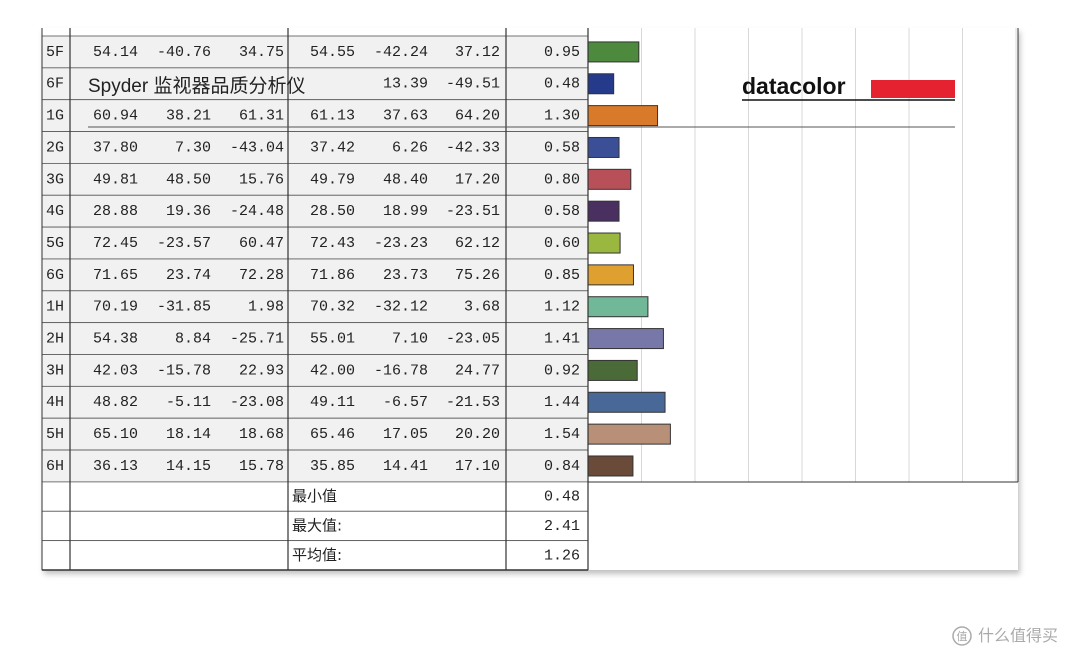 The width and height of the screenshot is (1080, 659). I want to click on cell: 22.93, so click(261, 370).